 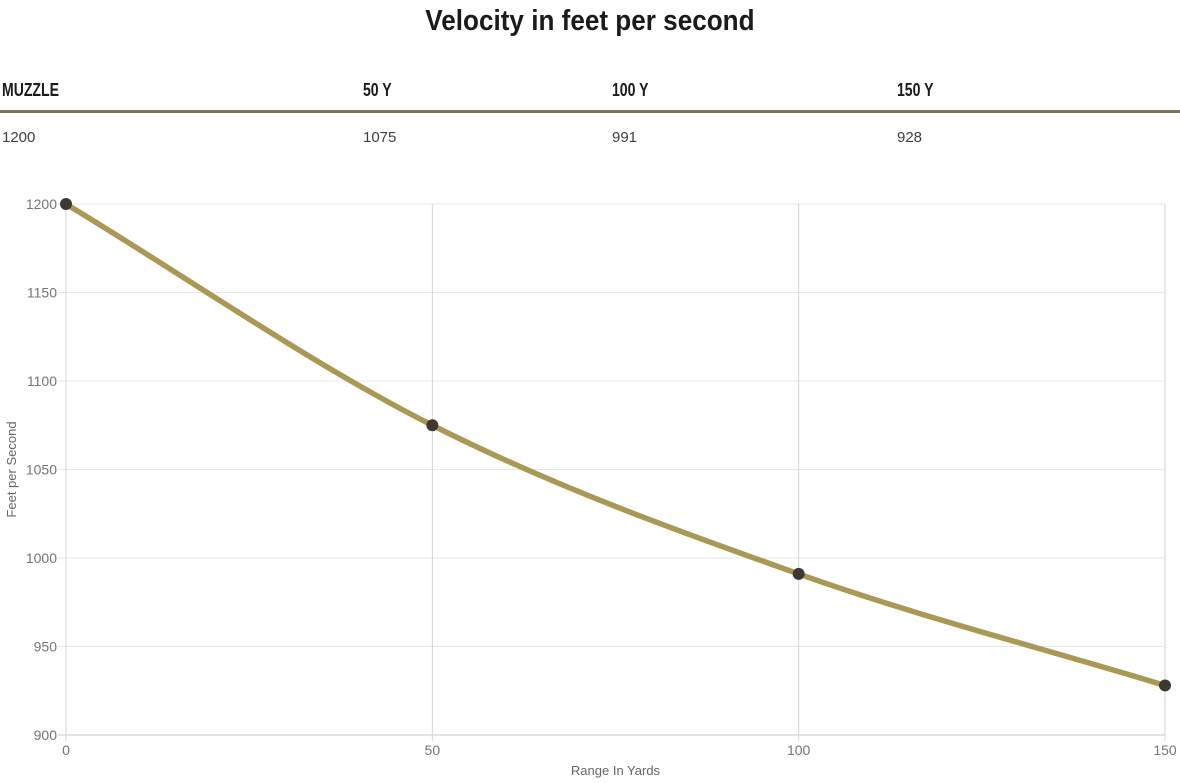 I want to click on x-tick-label: 0, so click(x=66, y=750).